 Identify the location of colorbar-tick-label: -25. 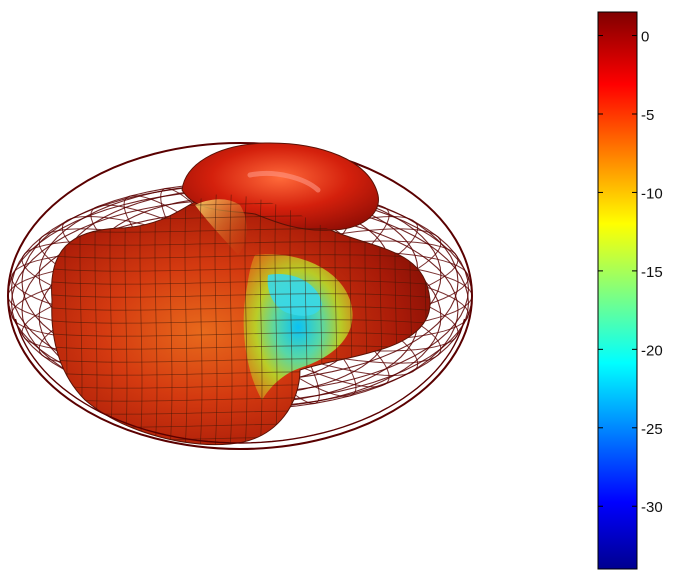
(652, 429).